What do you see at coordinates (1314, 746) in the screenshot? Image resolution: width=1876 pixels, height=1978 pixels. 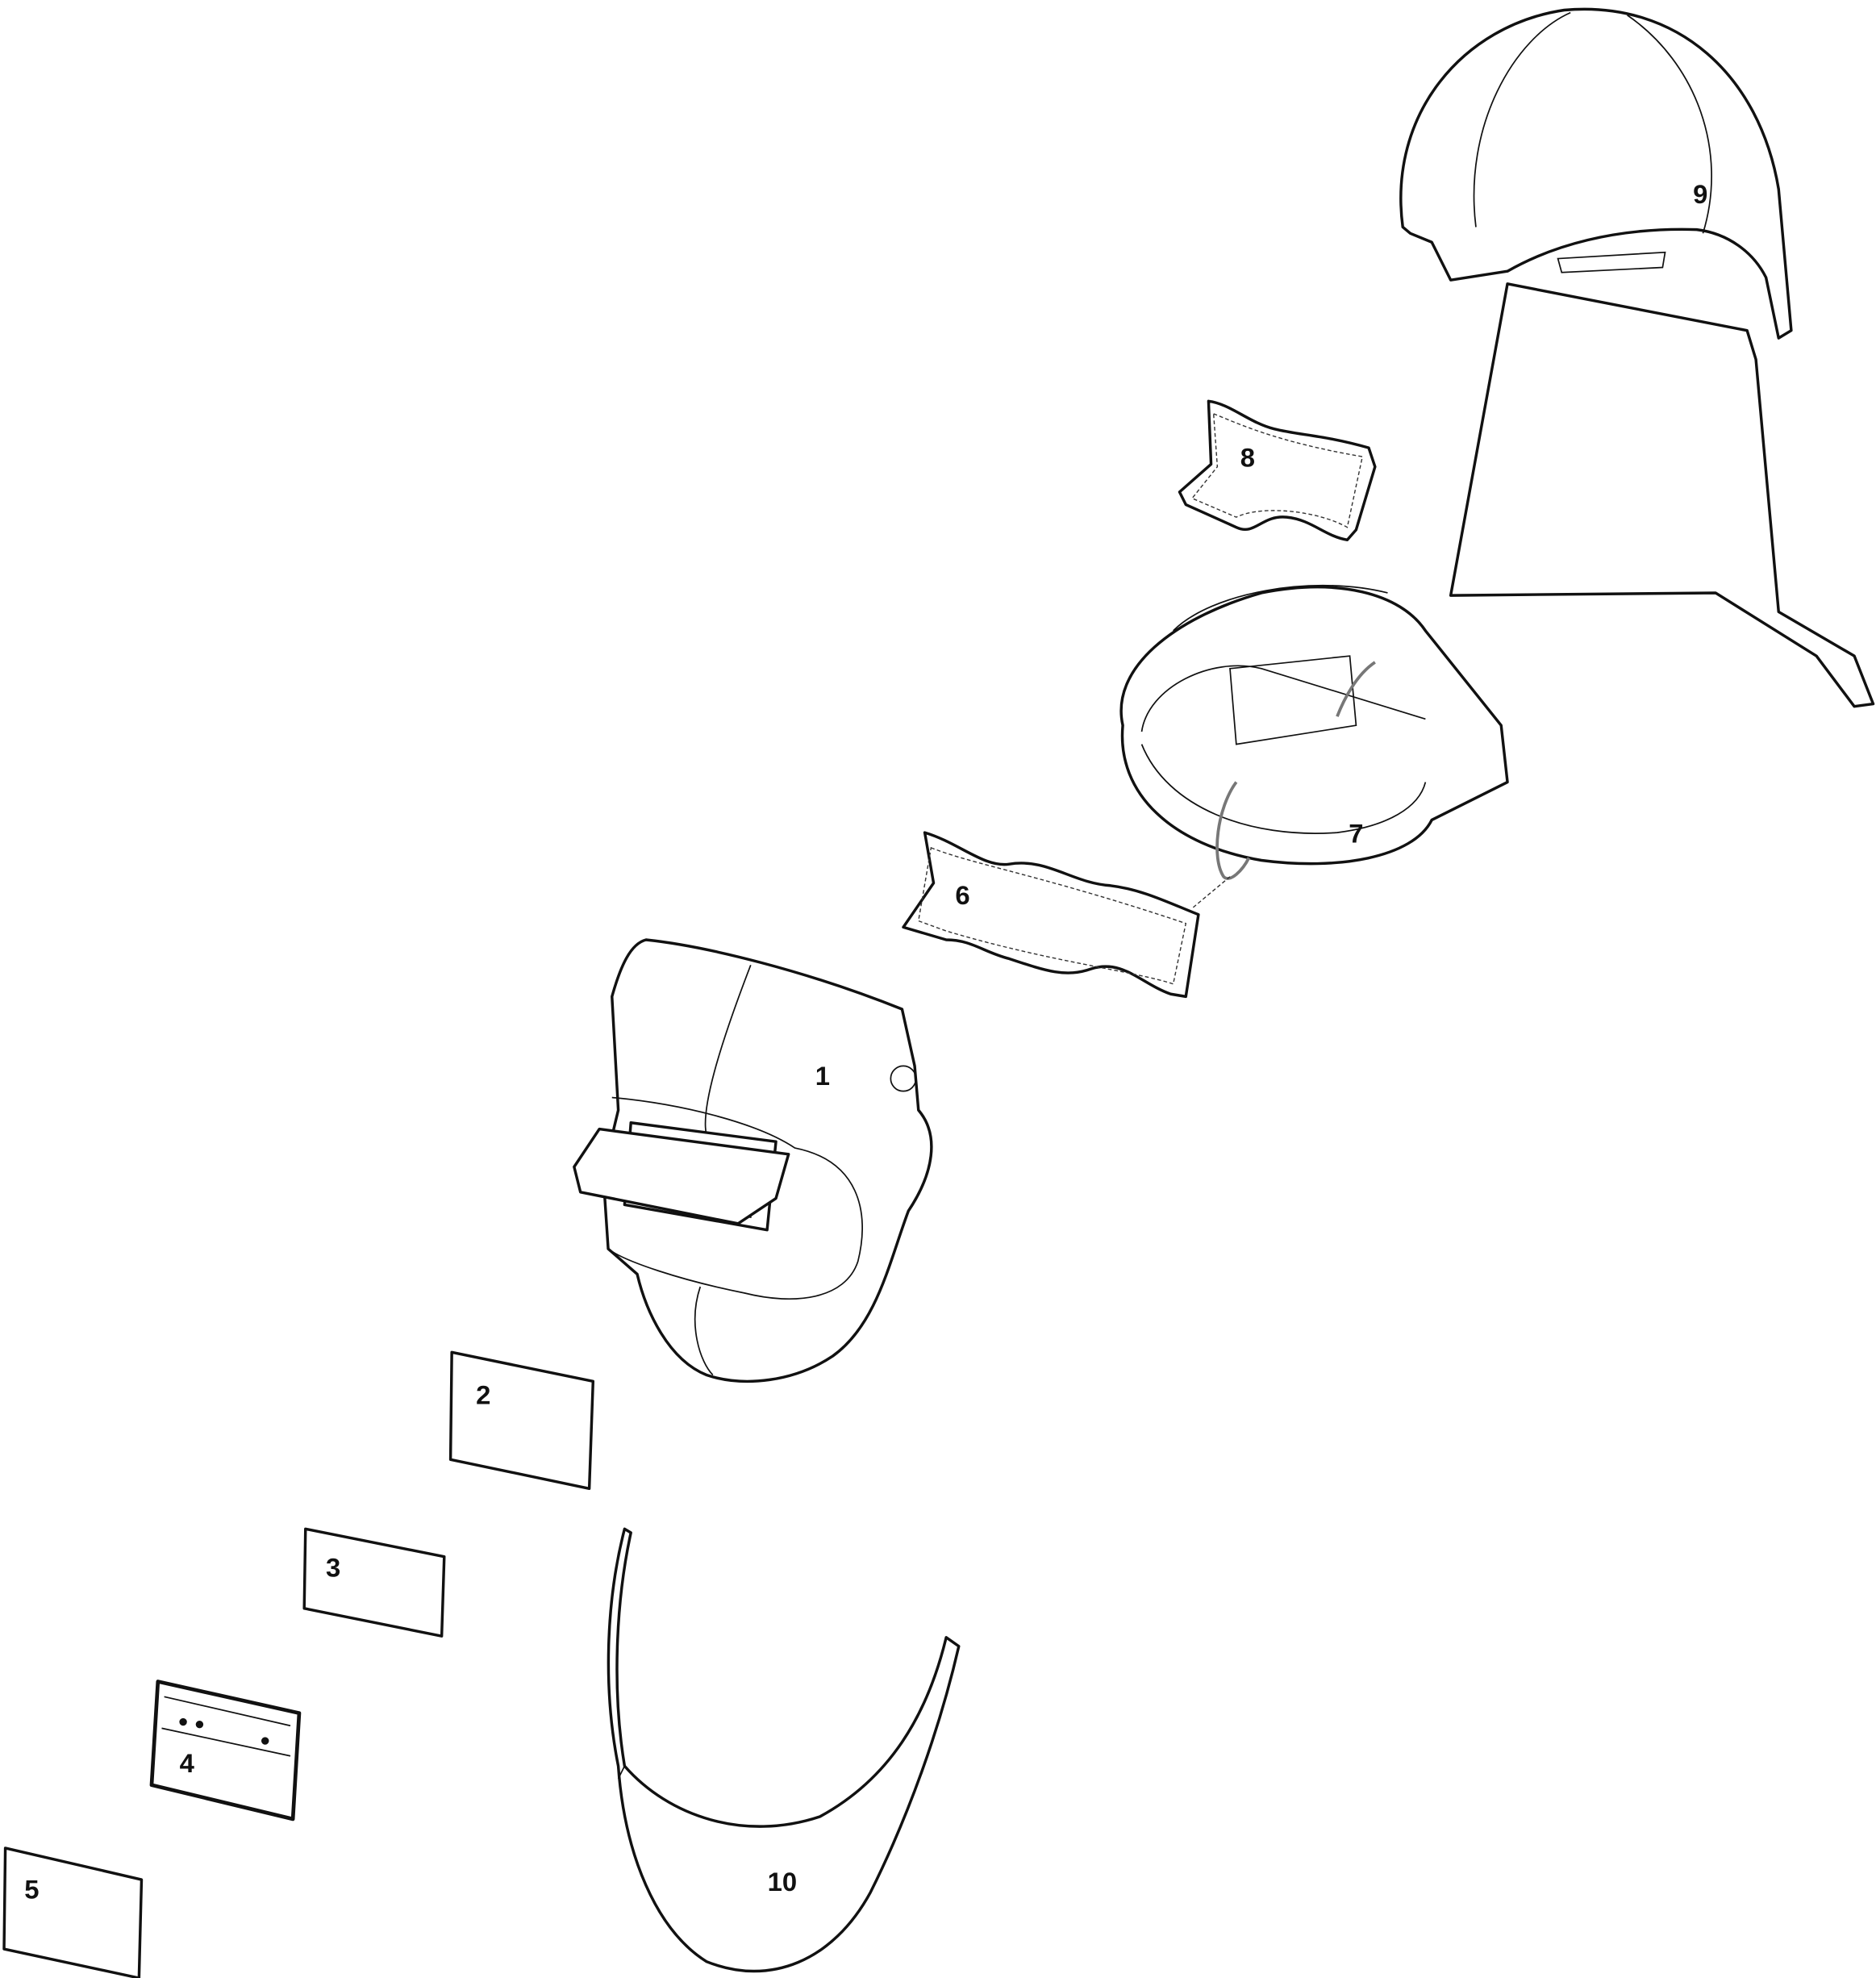 I see `part-7-headgear` at bounding box center [1314, 746].